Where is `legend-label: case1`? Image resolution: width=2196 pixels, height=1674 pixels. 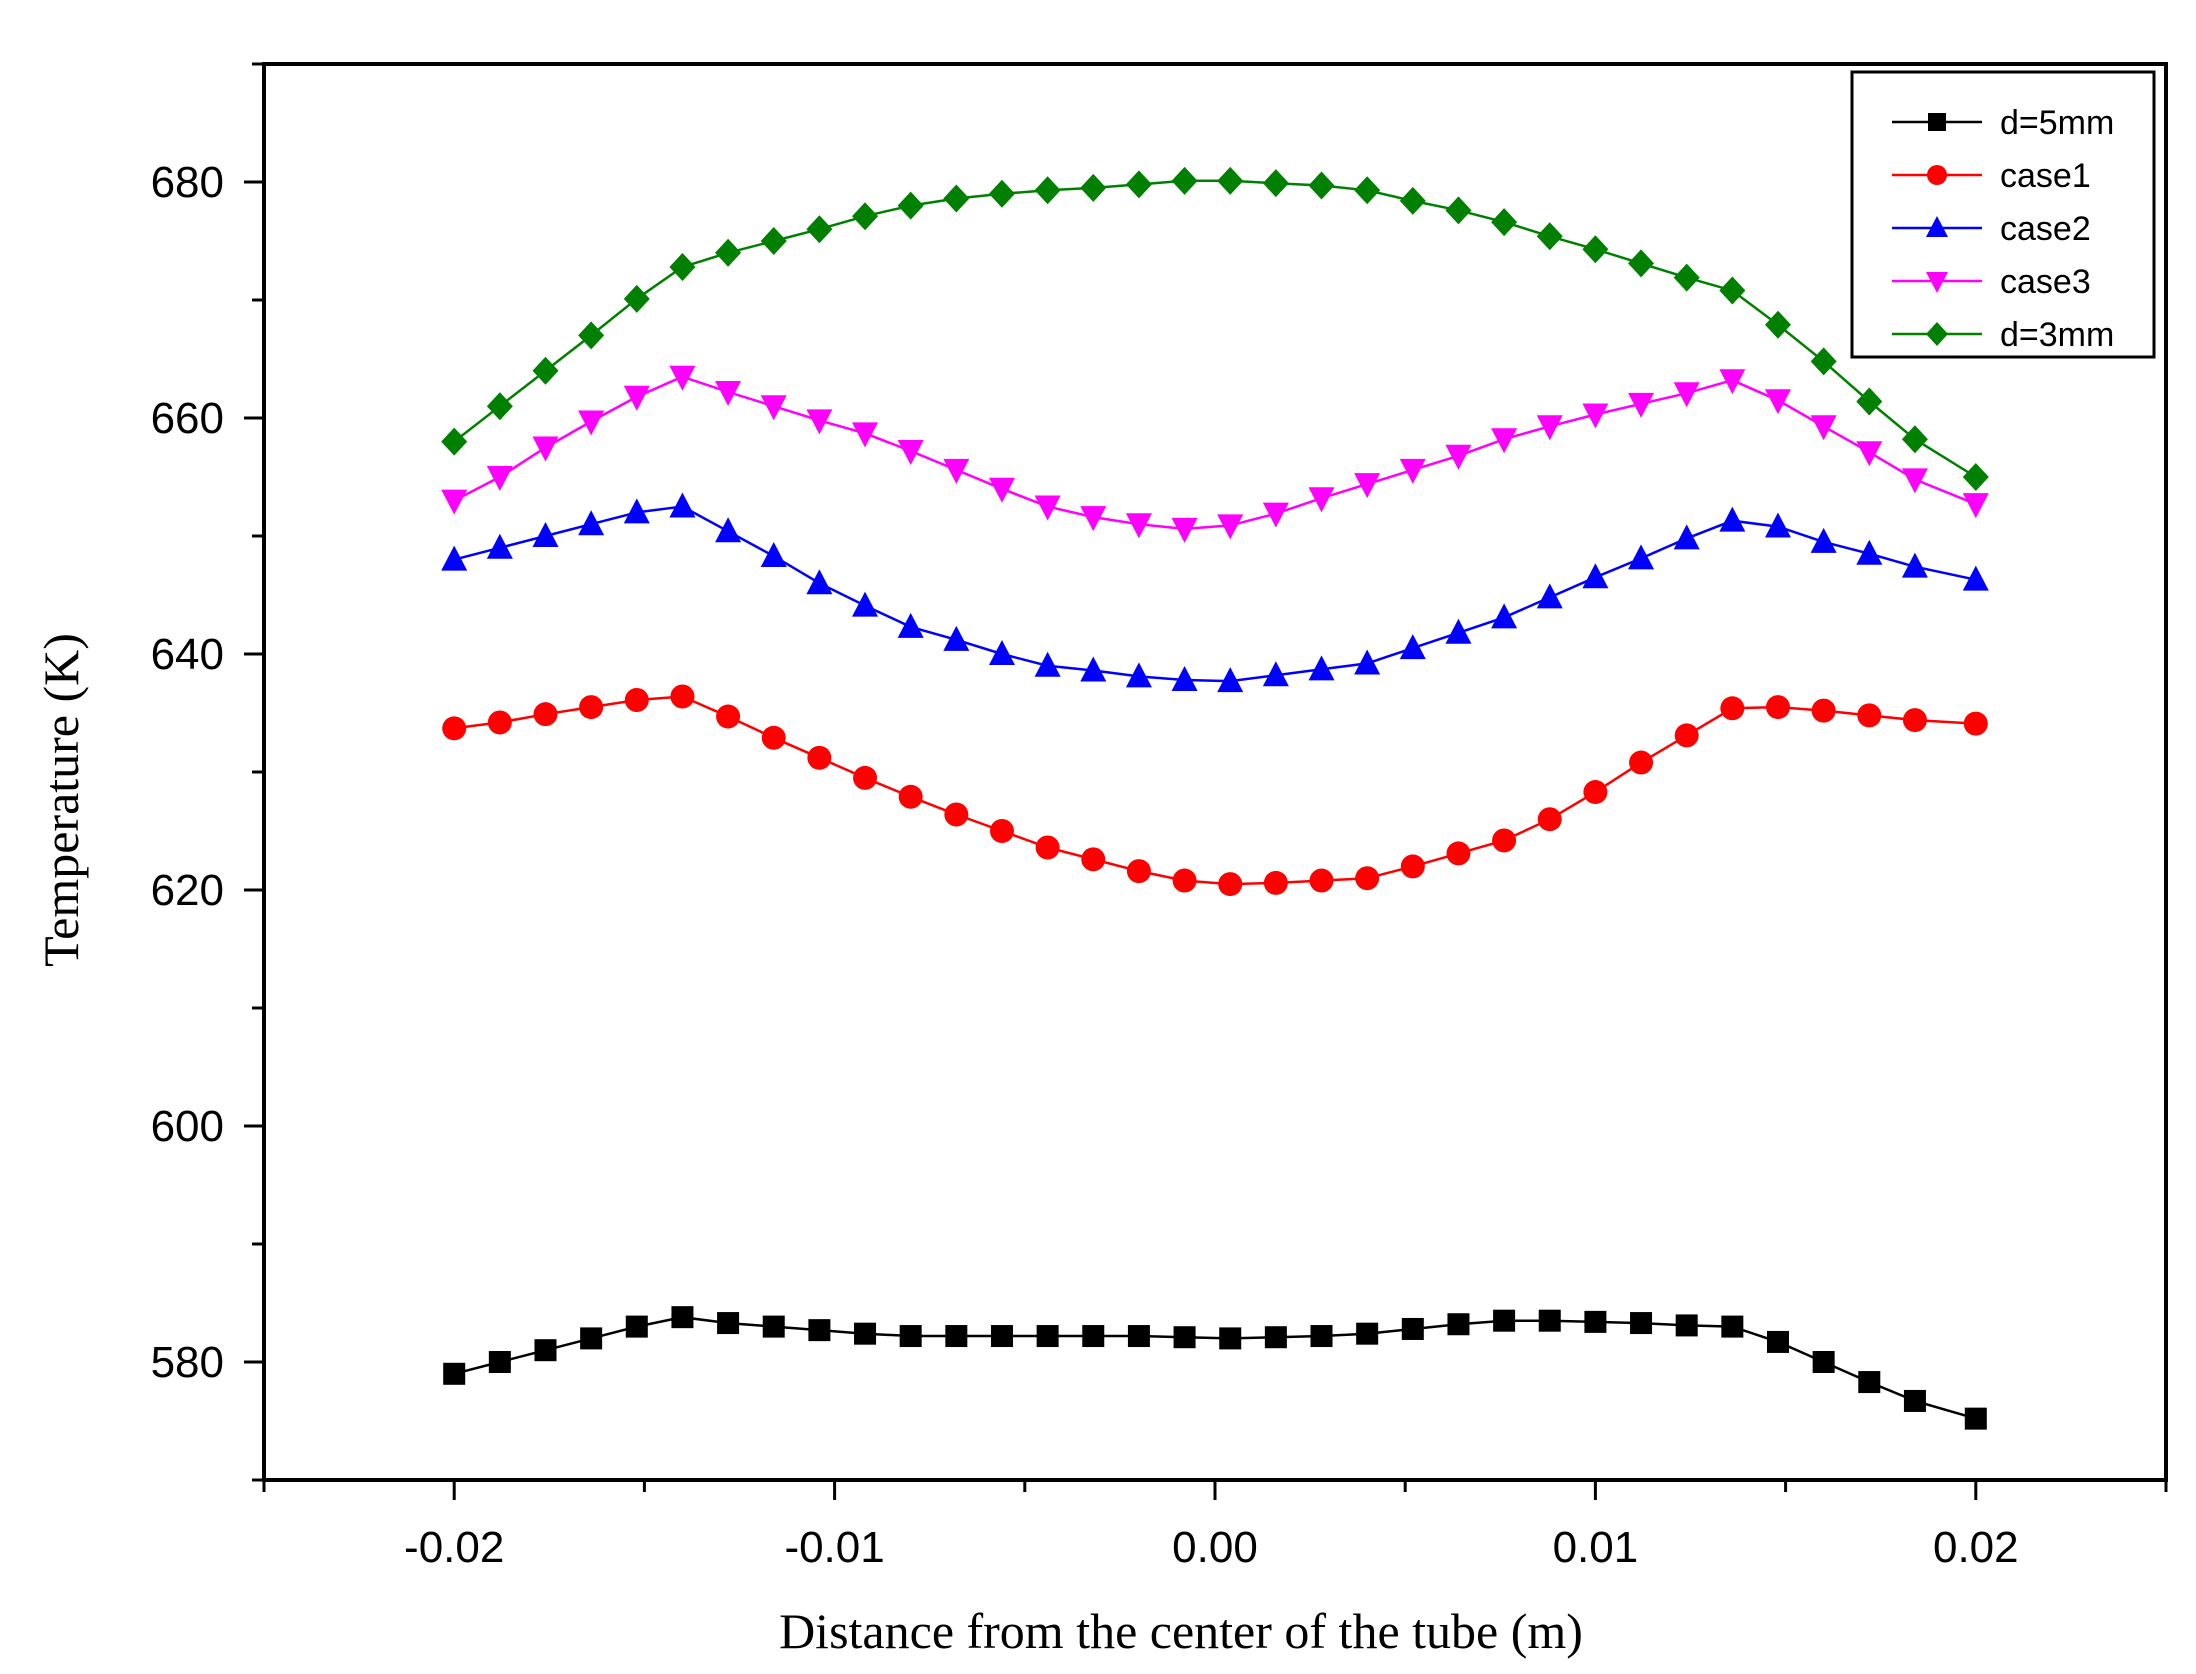 legend-label: case1 is located at coordinates (2045, 176).